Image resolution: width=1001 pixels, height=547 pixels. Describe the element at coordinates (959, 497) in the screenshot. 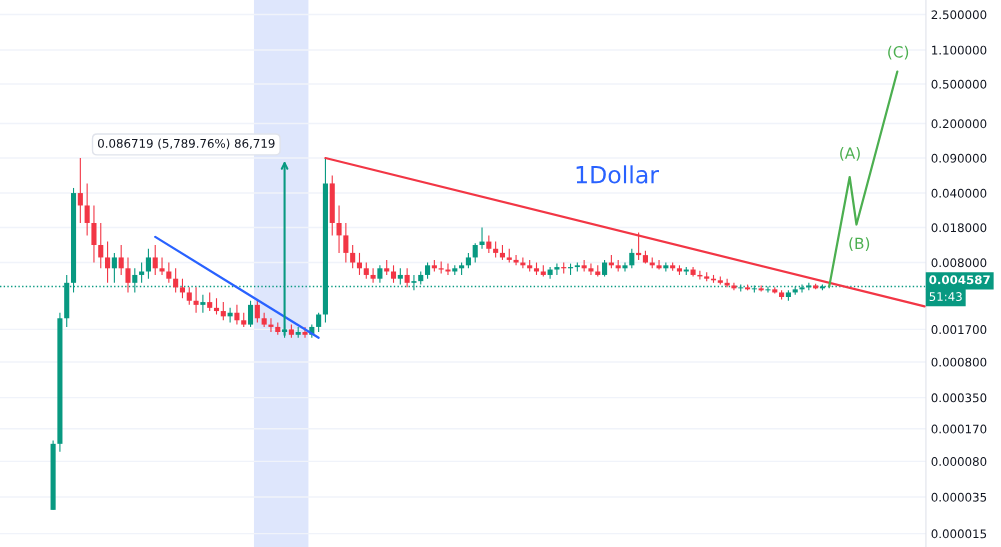

I see `y-tick-label: 0.000035` at that location.